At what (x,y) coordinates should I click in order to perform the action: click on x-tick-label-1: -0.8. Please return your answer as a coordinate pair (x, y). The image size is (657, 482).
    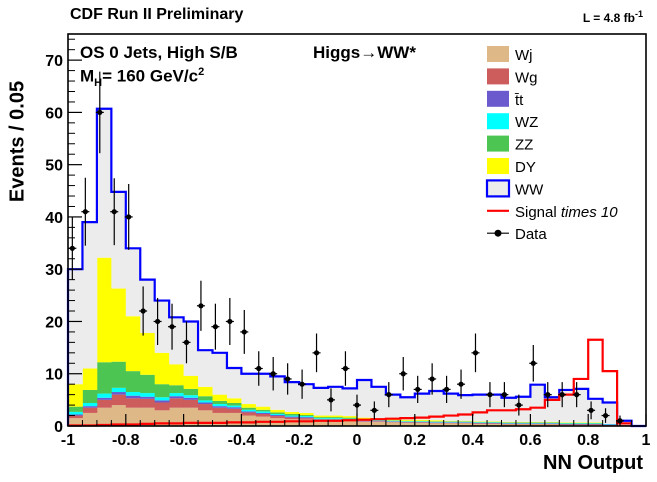
    Looking at the image, I should click on (126, 440).